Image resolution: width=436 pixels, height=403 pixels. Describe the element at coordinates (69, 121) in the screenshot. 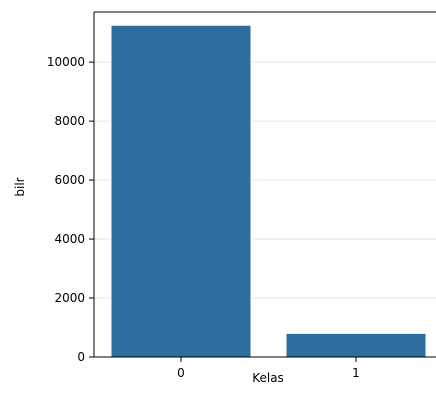

I see `y-tick-label: 8000` at that location.